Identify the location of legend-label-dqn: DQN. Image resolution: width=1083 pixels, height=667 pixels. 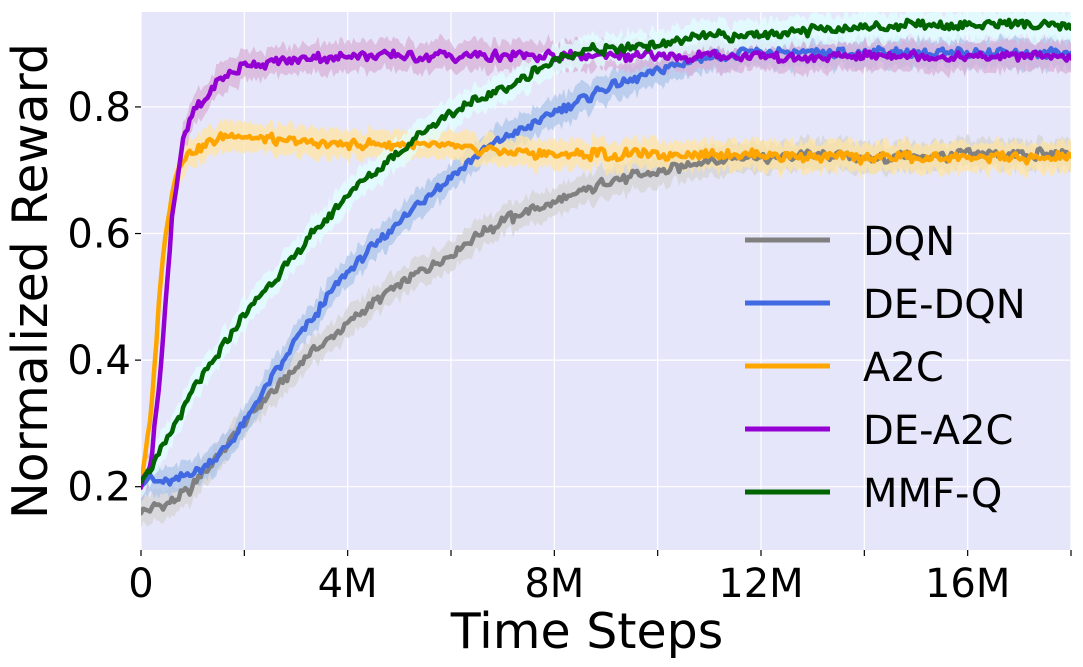
(909, 242).